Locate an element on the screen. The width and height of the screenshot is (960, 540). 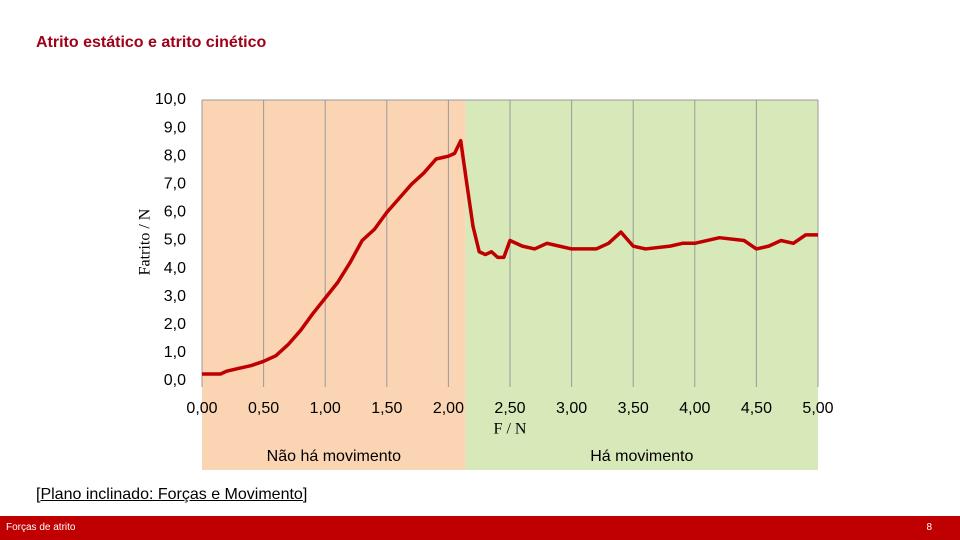
reference: [Plano inclinado: Forças e Movimento] is located at coordinates (171, 495).